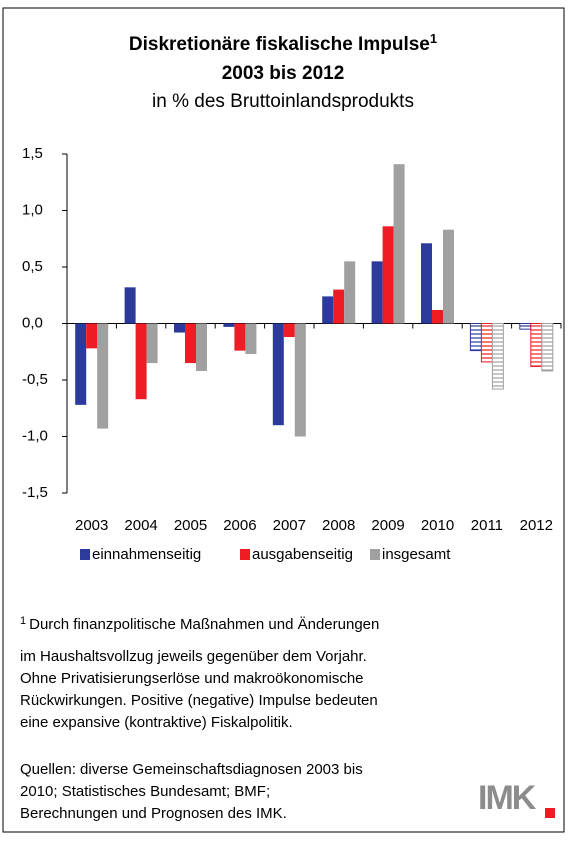 Image resolution: width=568 pixels, height=841 pixels. Describe the element at coordinates (91, 525) in the screenshot. I see `x-tick-label: 2003` at that location.